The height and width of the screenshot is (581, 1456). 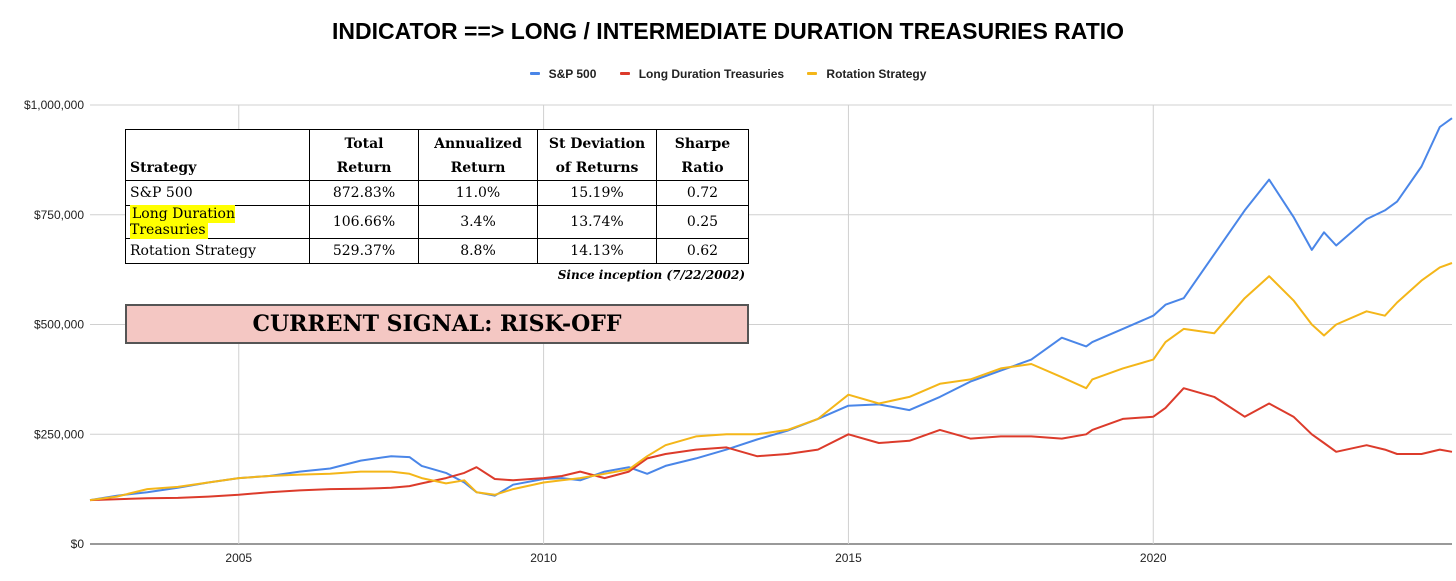 What do you see at coordinates (78, 544) in the screenshot?
I see `y-tick-label: $0` at bounding box center [78, 544].